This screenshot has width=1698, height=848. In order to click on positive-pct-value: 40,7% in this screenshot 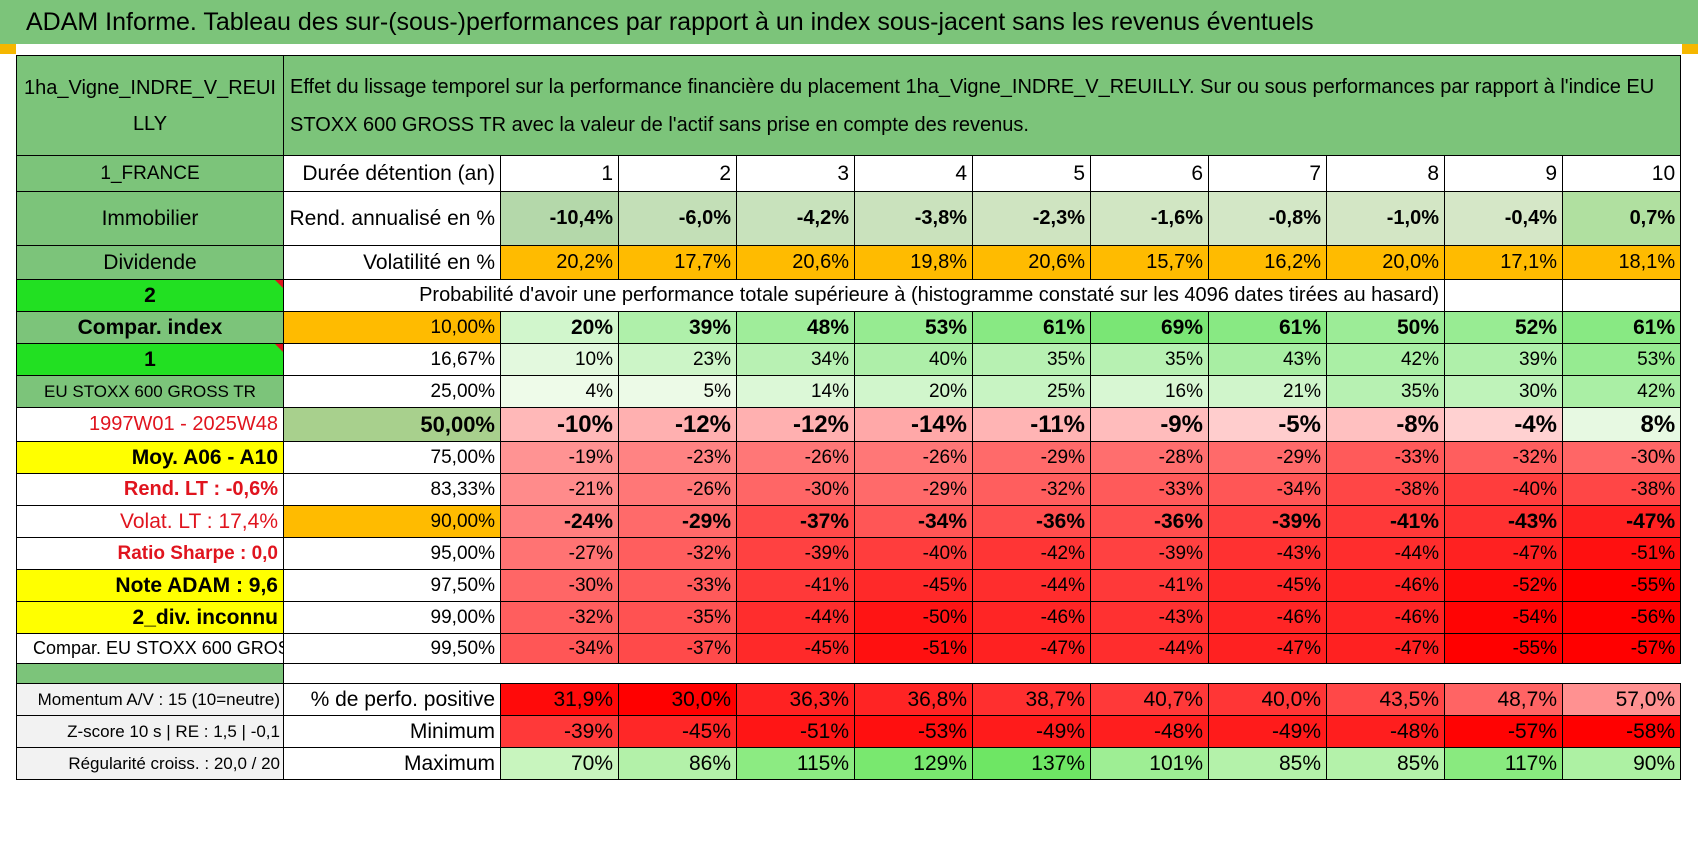, I will do `click(1149, 699)`.